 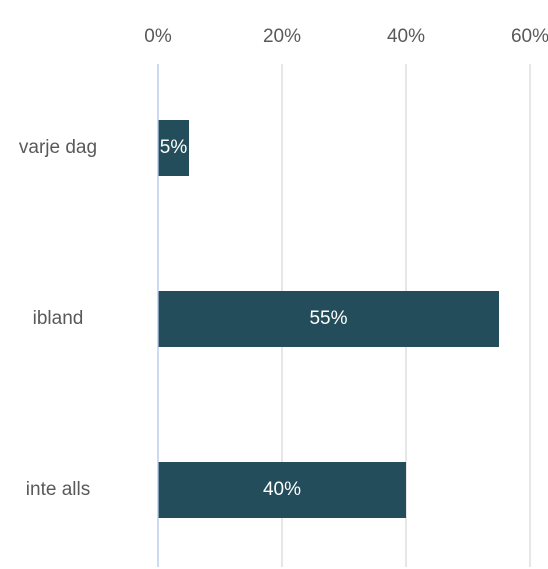 What do you see at coordinates (529, 36) in the screenshot?
I see `x-tick-label: 60%` at bounding box center [529, 36].